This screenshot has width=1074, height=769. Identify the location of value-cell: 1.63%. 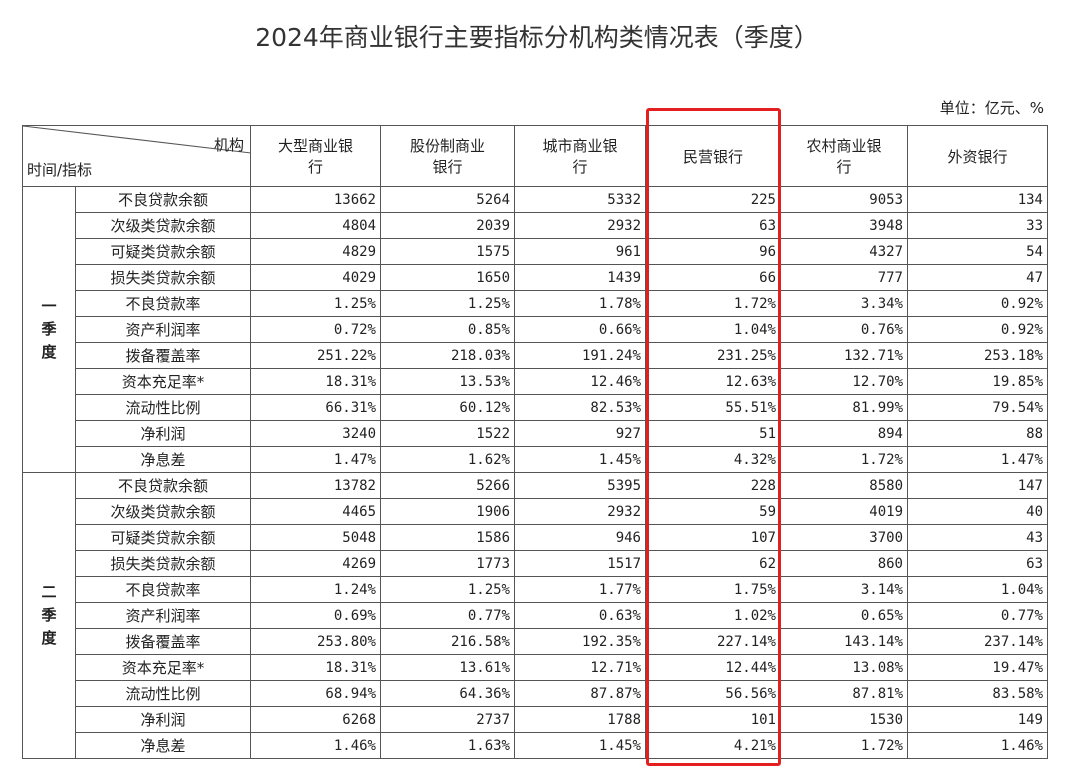
(447, 745).